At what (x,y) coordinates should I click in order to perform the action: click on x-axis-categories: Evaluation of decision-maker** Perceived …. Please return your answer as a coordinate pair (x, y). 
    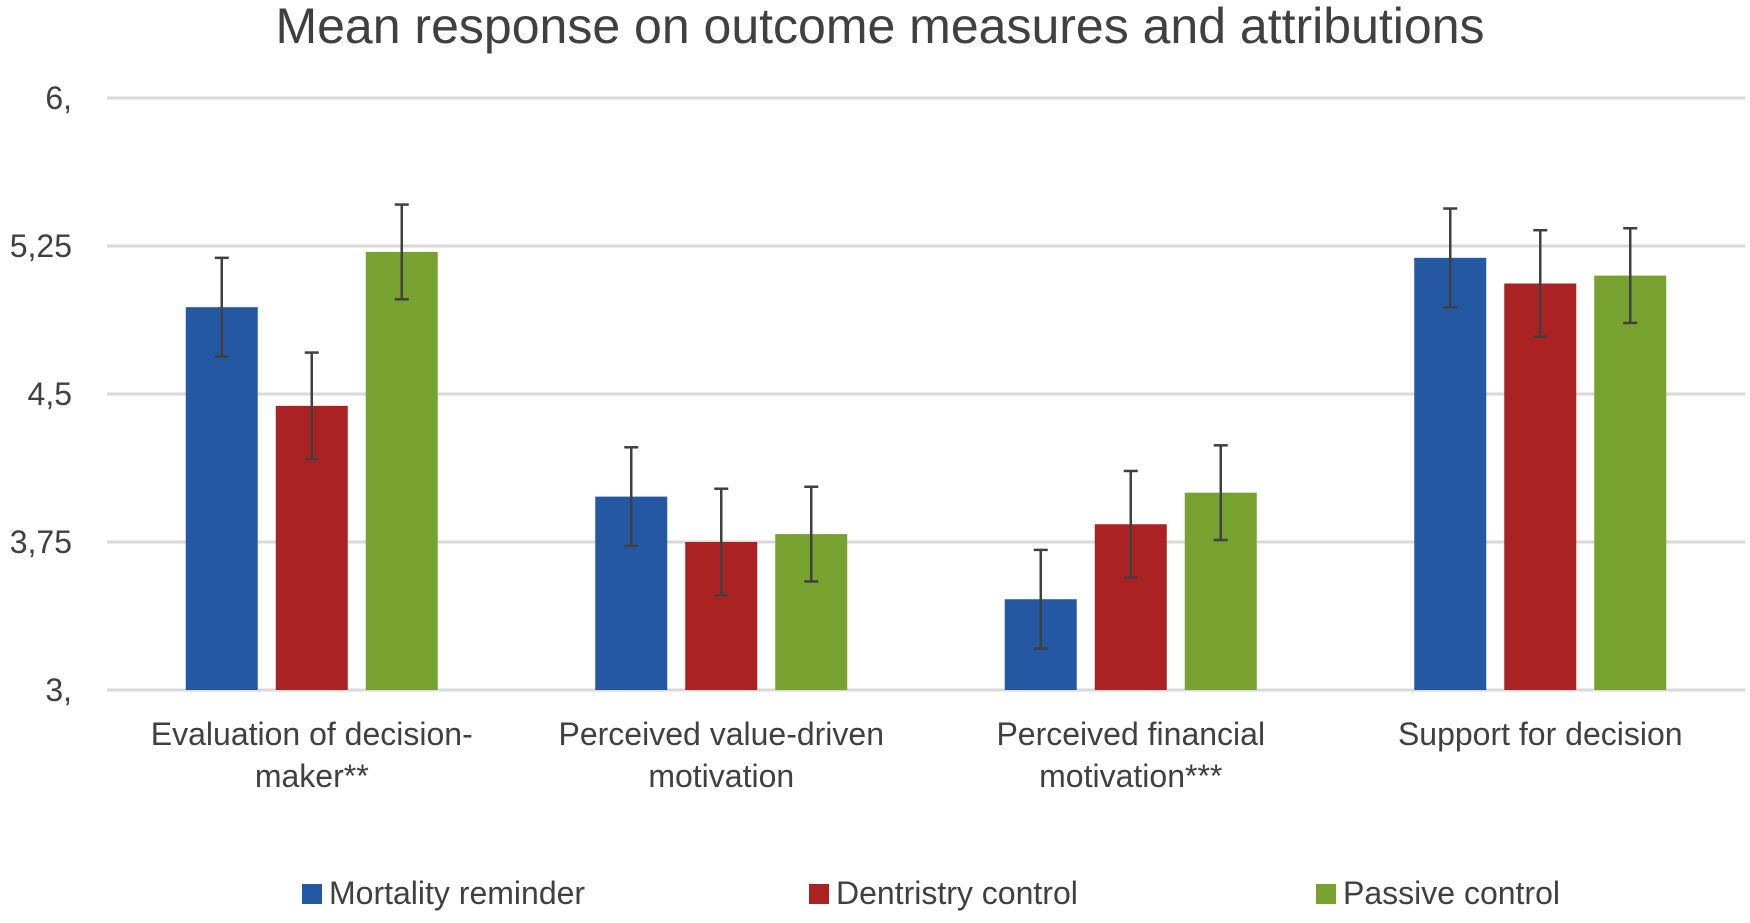
    Looking at the image, I should click on (917, 755).